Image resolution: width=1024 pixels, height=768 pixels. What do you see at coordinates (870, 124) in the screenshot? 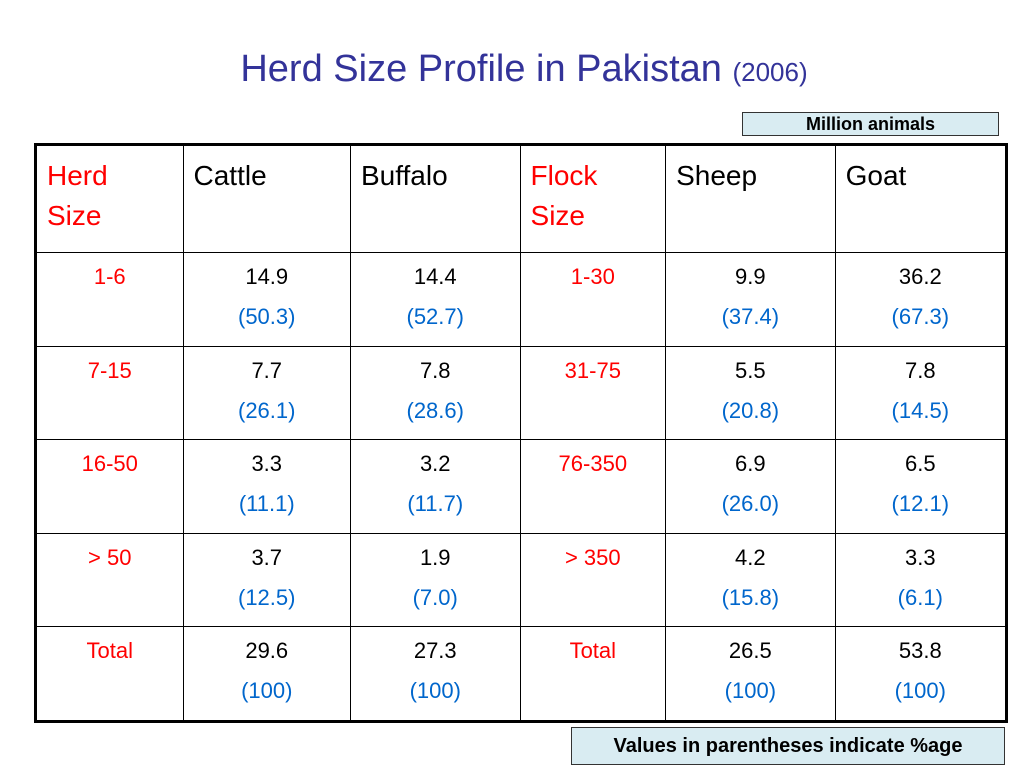
I see `unit-label: Million animals` at bounding box center [870, 124].